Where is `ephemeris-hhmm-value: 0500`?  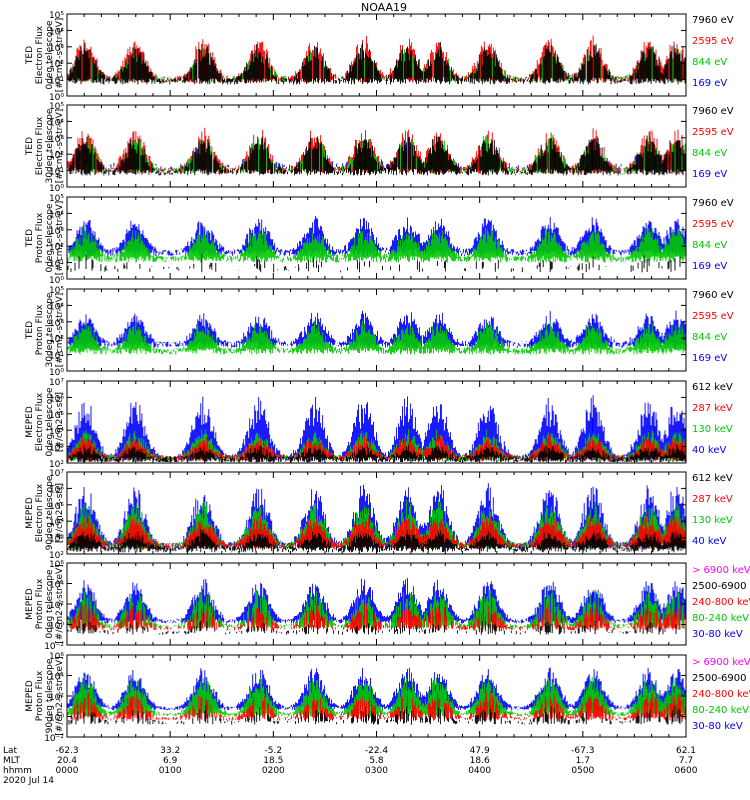
ephemeris-hhmm-value: 0500 is located at coordinates (582, 771).